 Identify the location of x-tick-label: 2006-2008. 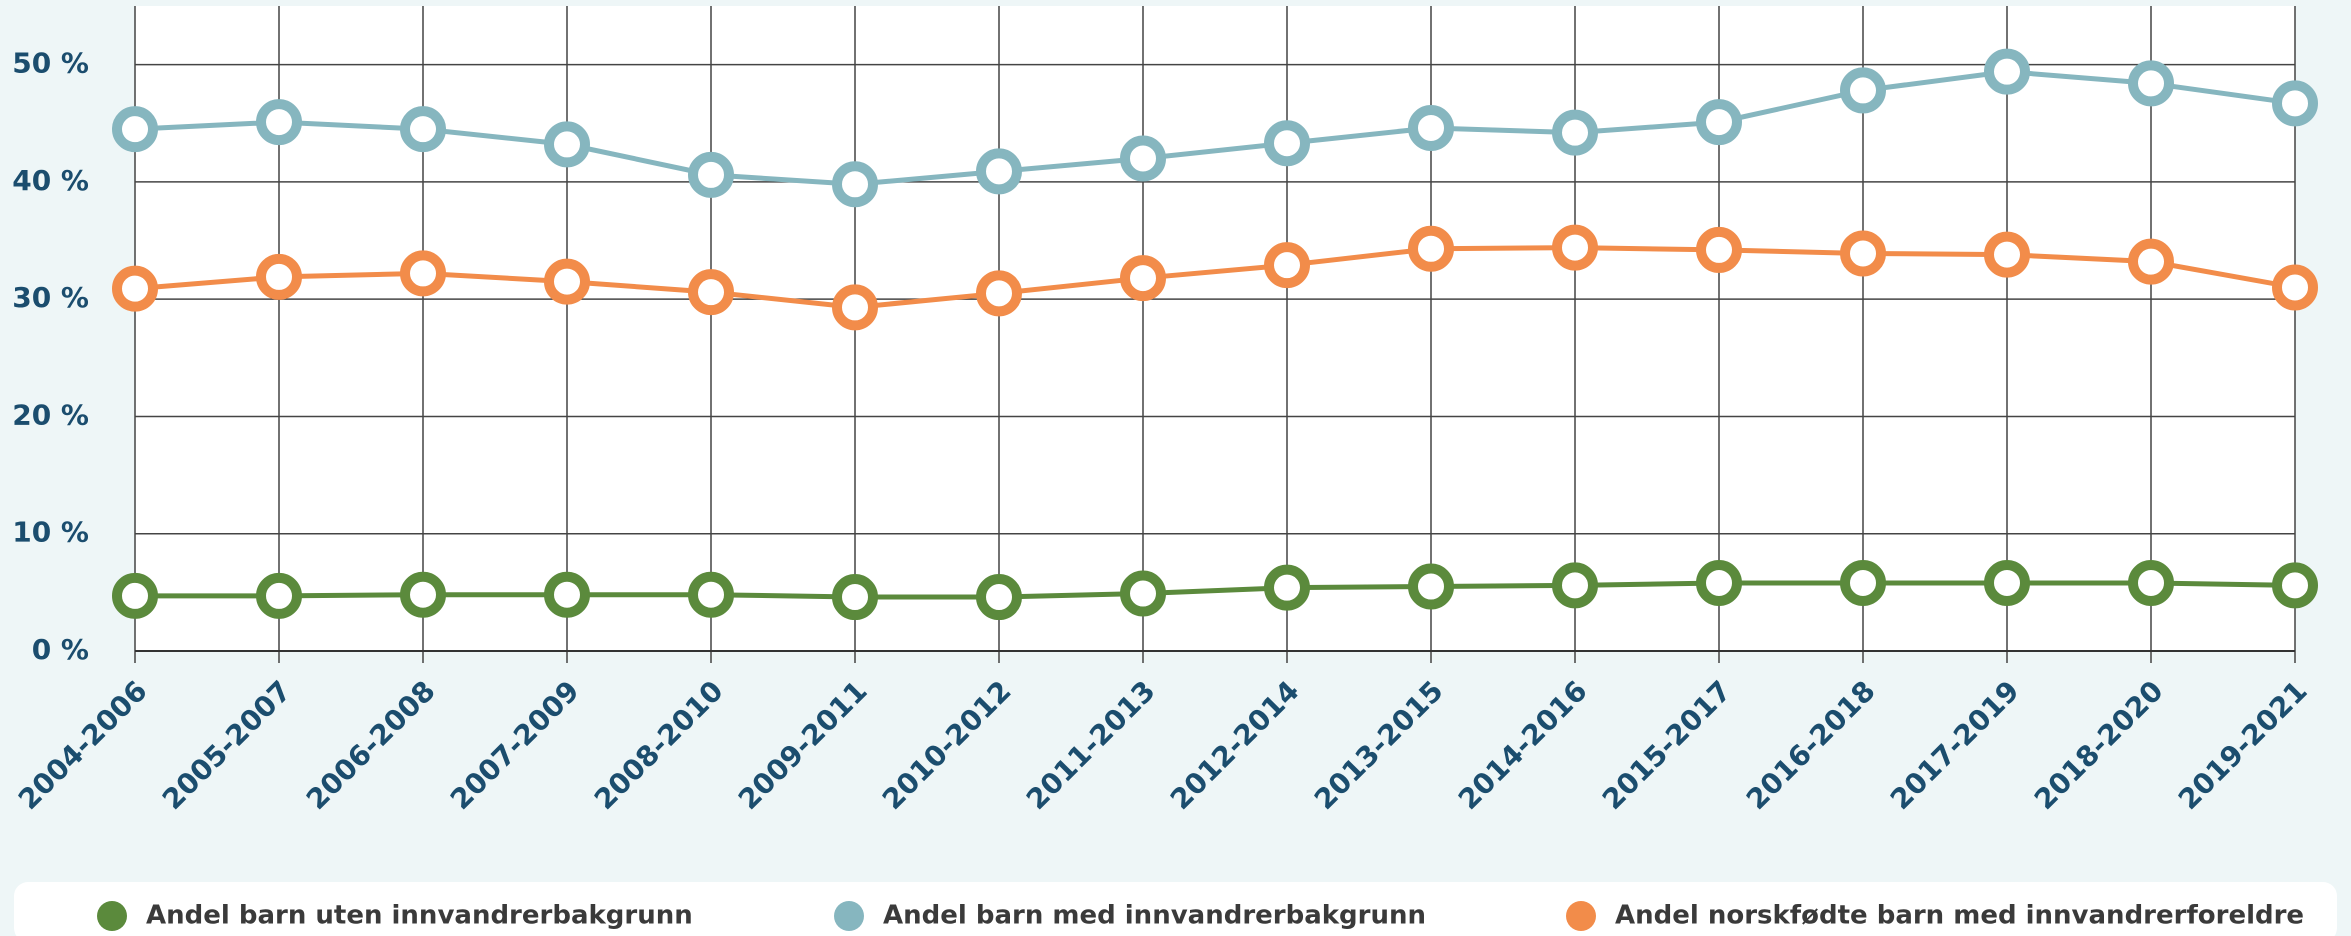
(371, 745).